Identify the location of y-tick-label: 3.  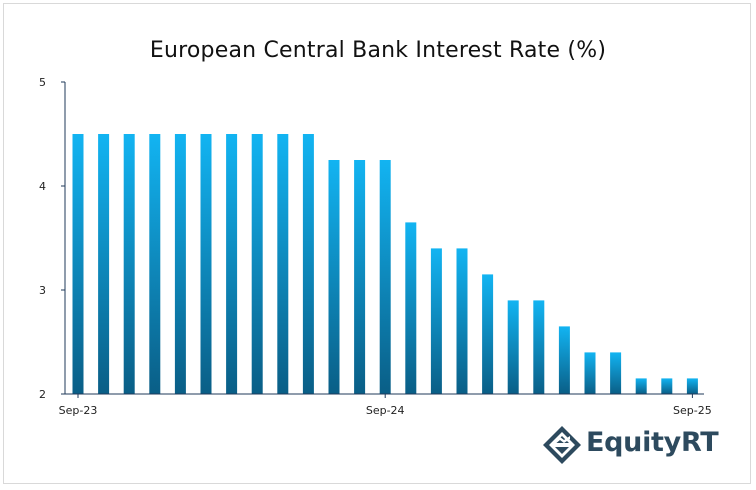
(42, 290).